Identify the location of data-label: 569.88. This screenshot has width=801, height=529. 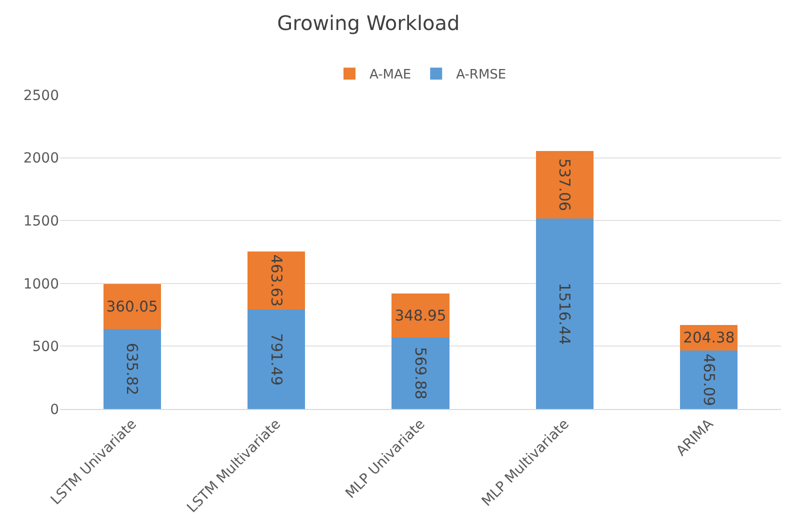
(421, 373).